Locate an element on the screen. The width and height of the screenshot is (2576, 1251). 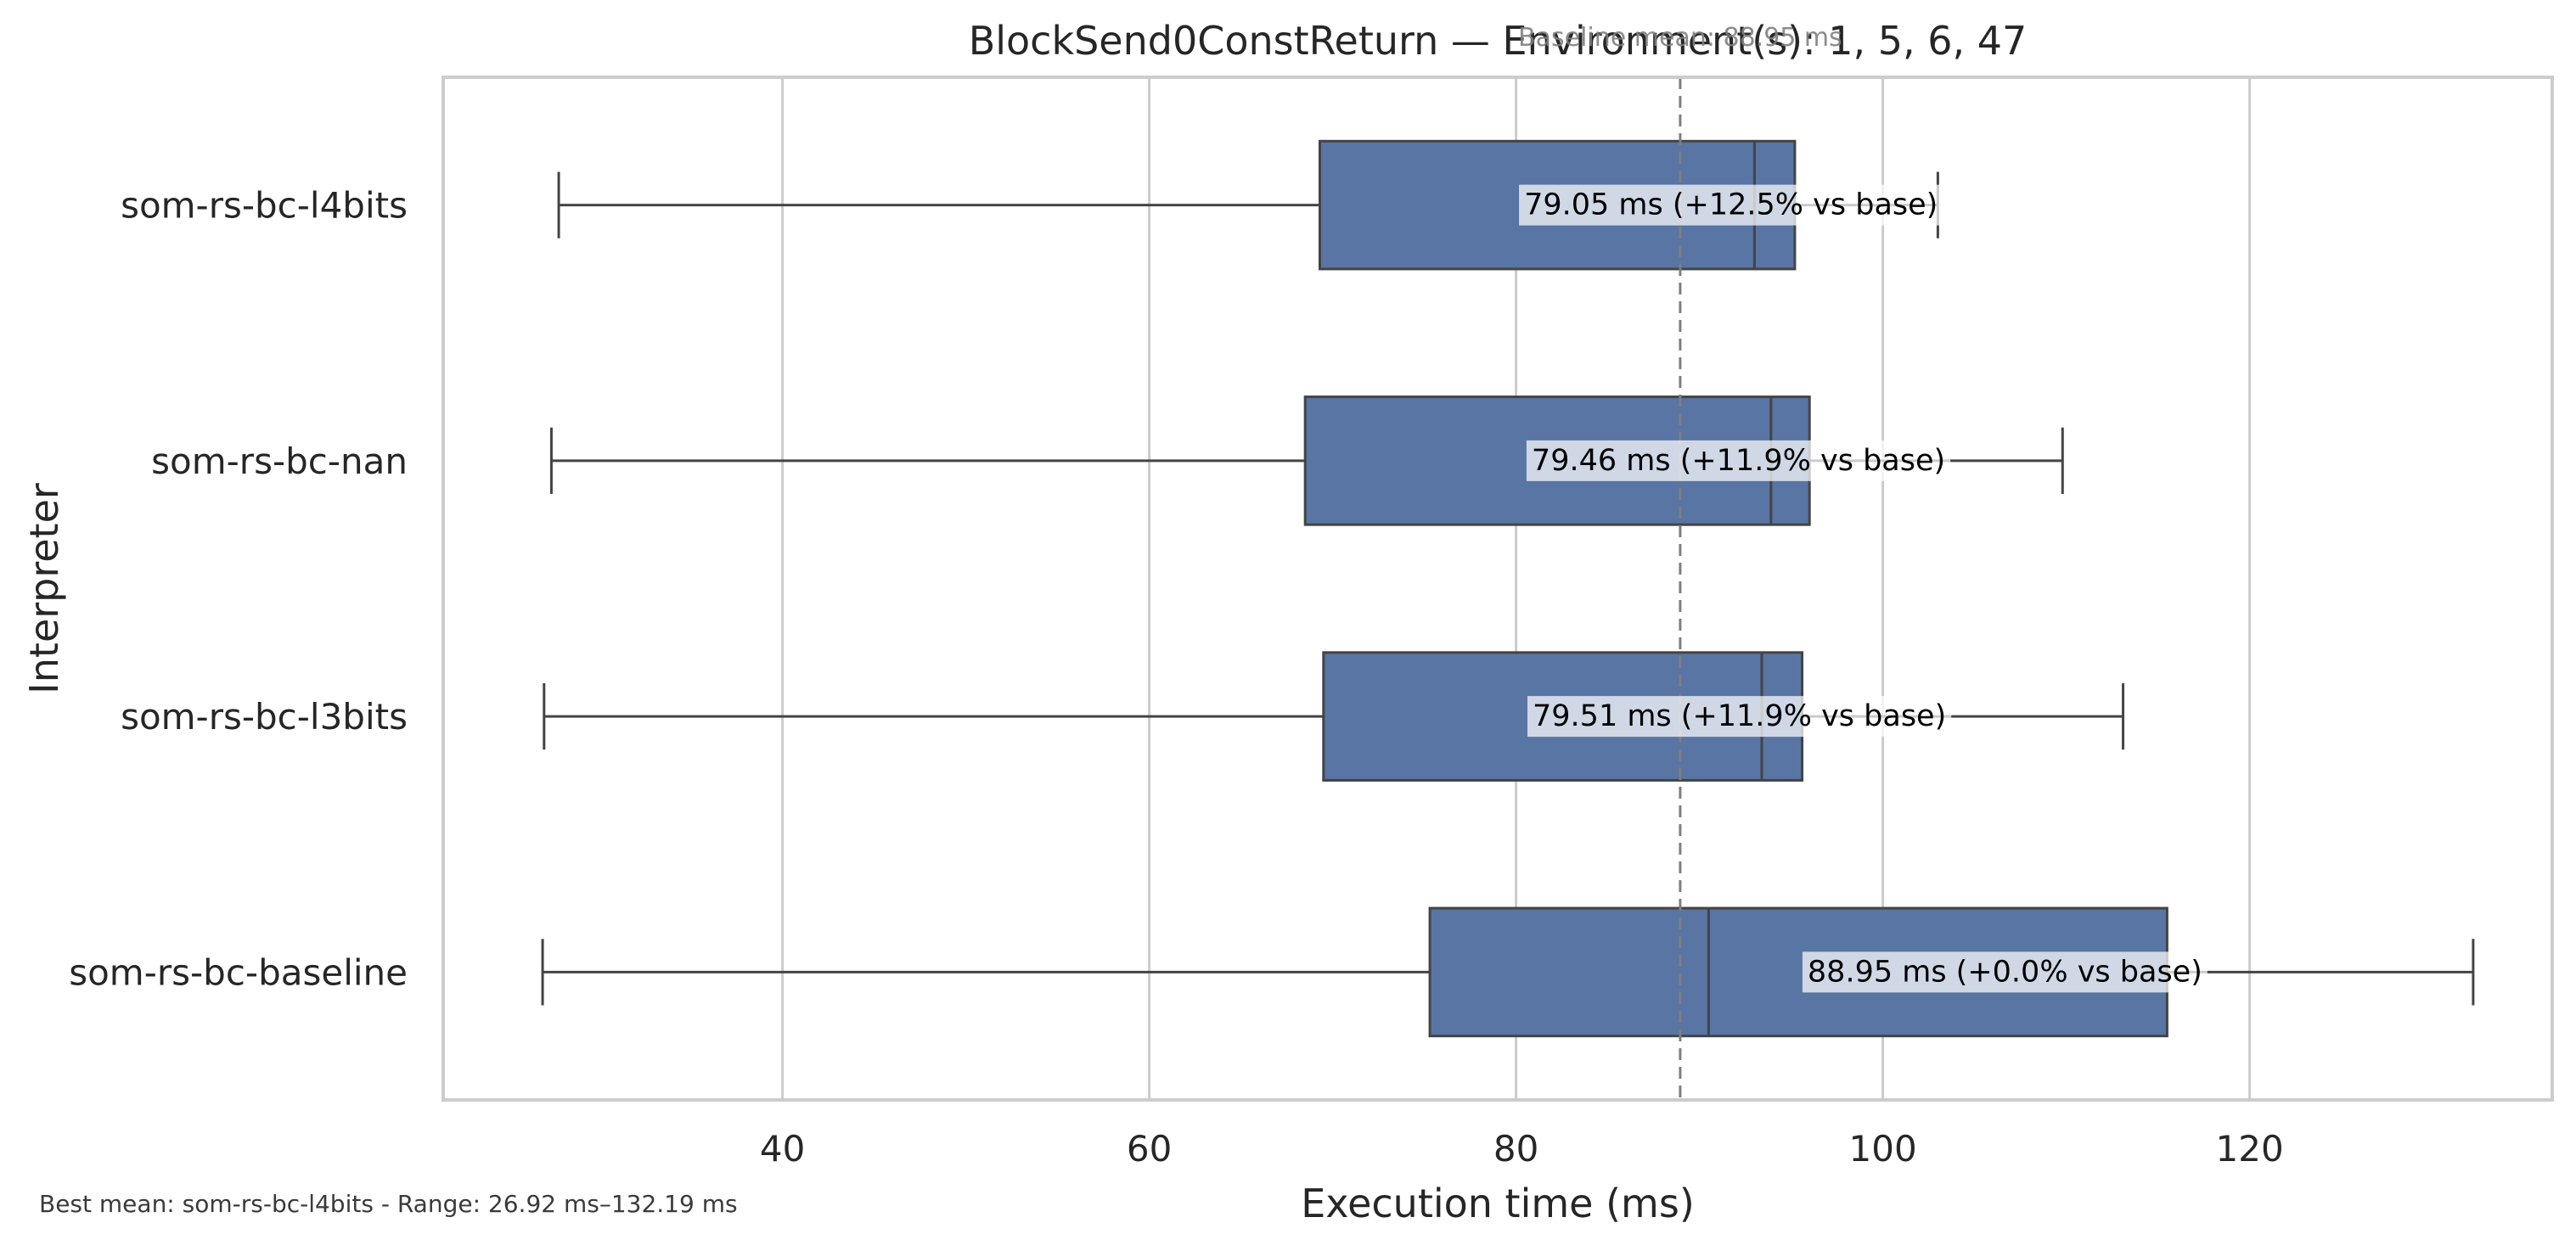
mean-annotation-label: 88.95 ms (+0.0% vs base) is located at coordinates (2005, 972).